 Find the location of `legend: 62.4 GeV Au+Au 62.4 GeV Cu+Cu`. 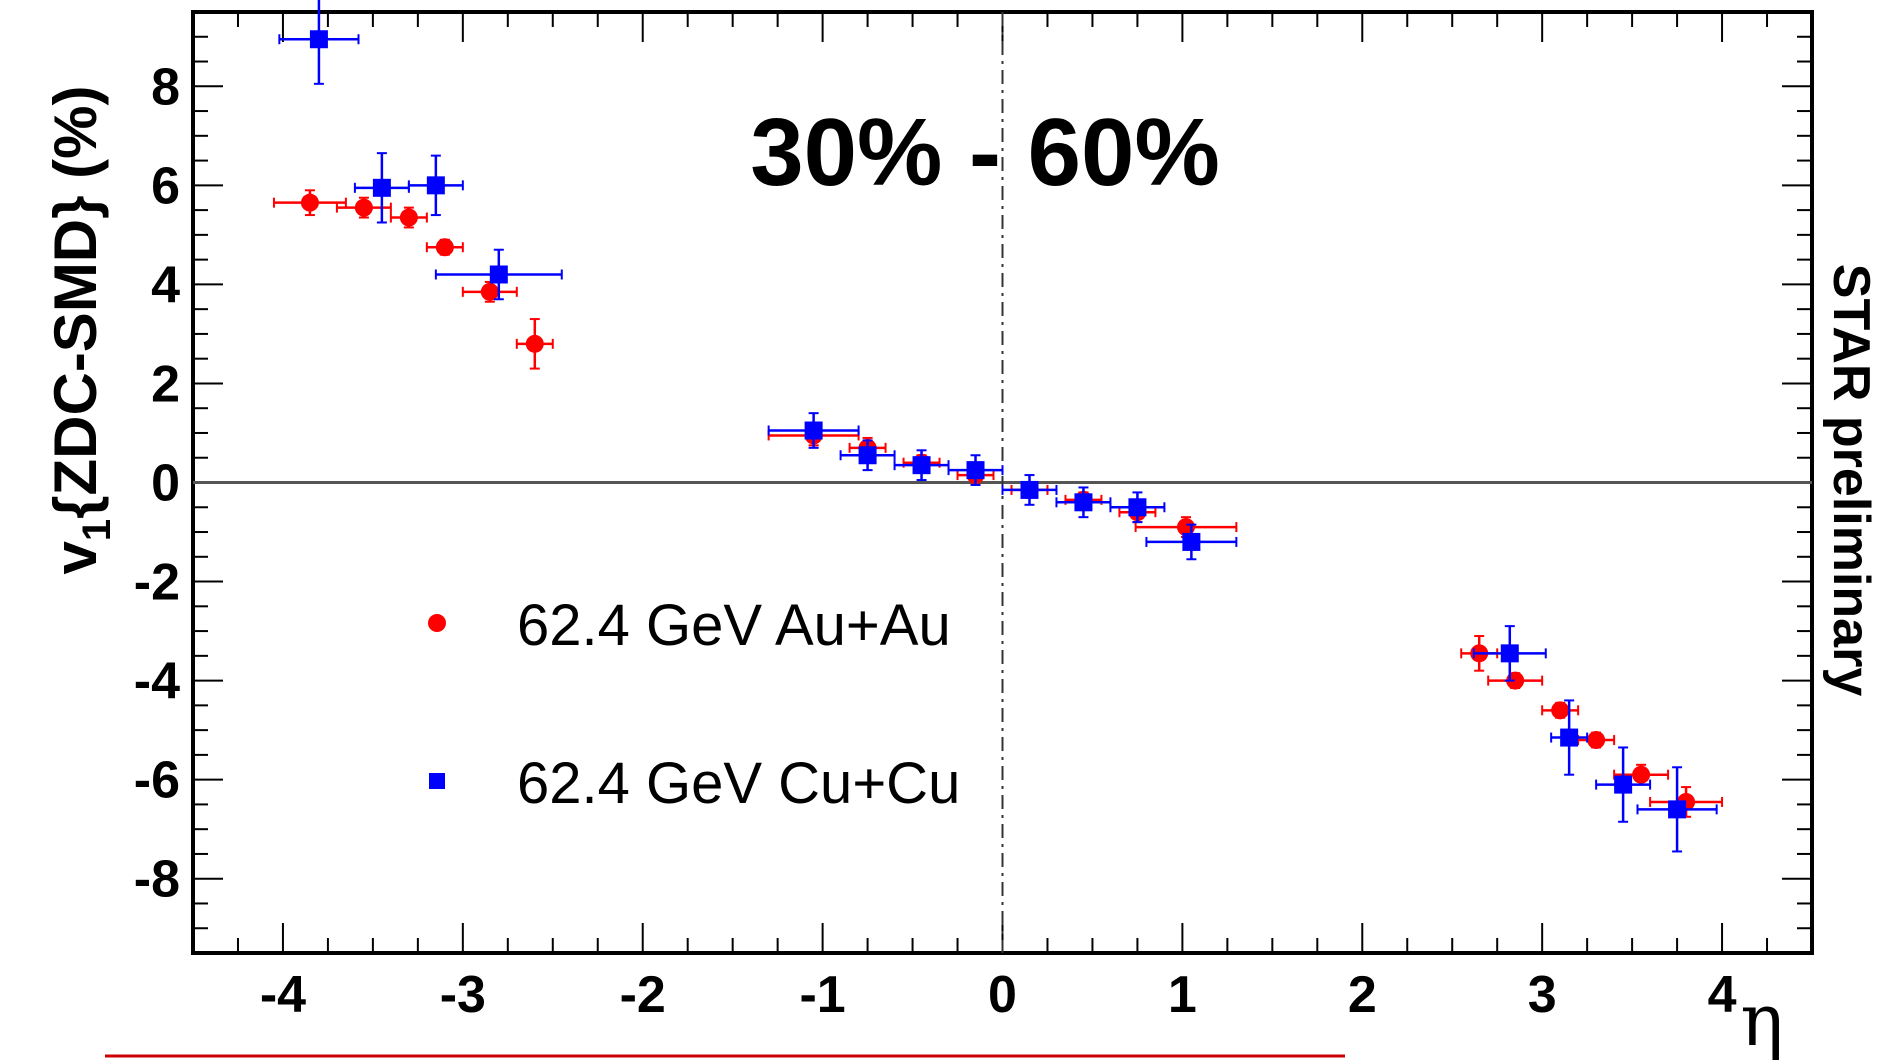

legend: 62.4 GeV Au+Au 62.4 GeV Cu+Cu is located at coordinates (694, 704).